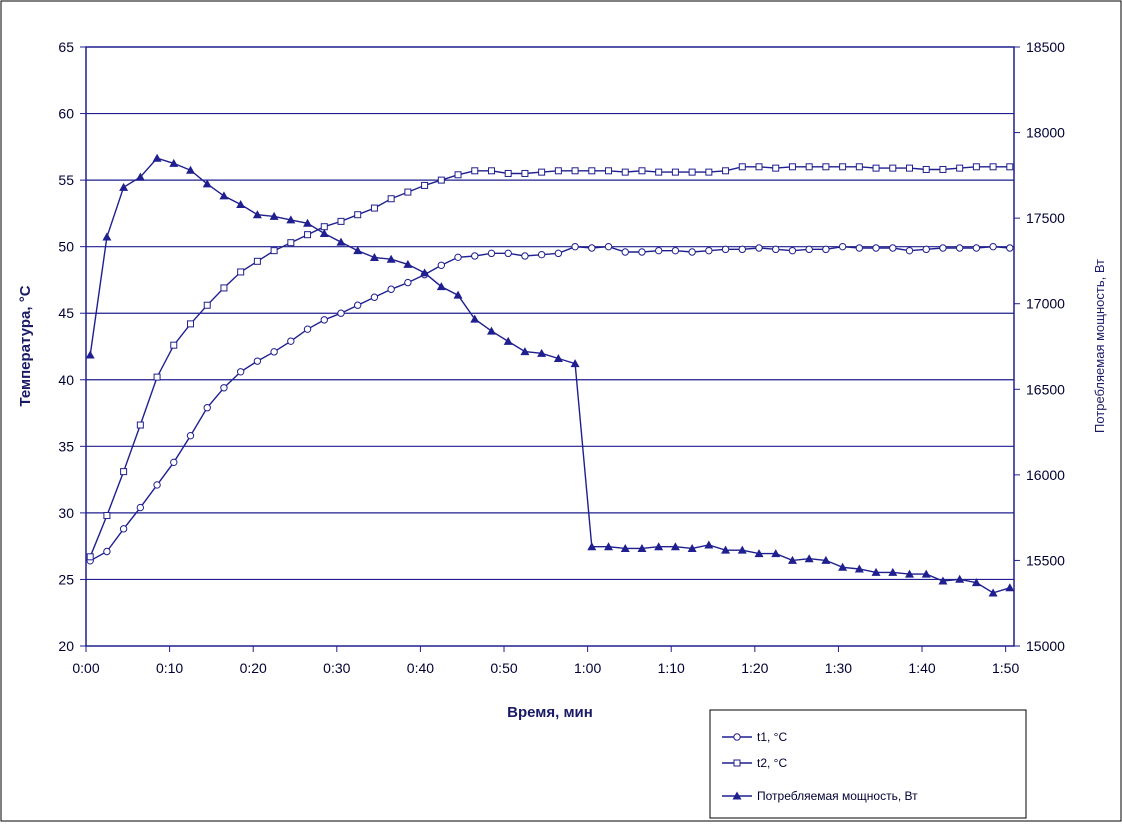 The image size is (1122, 827). What do you see at coordinates (772, 763) in the screenshot?
I see `legend-label: t2, °C` at bounding box center [772, 763].